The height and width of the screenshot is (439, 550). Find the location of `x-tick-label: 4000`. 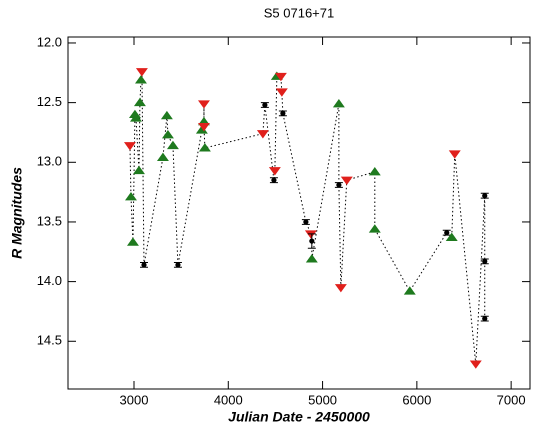

x-tick-label: 4000 is located at coordinates (228, 399).